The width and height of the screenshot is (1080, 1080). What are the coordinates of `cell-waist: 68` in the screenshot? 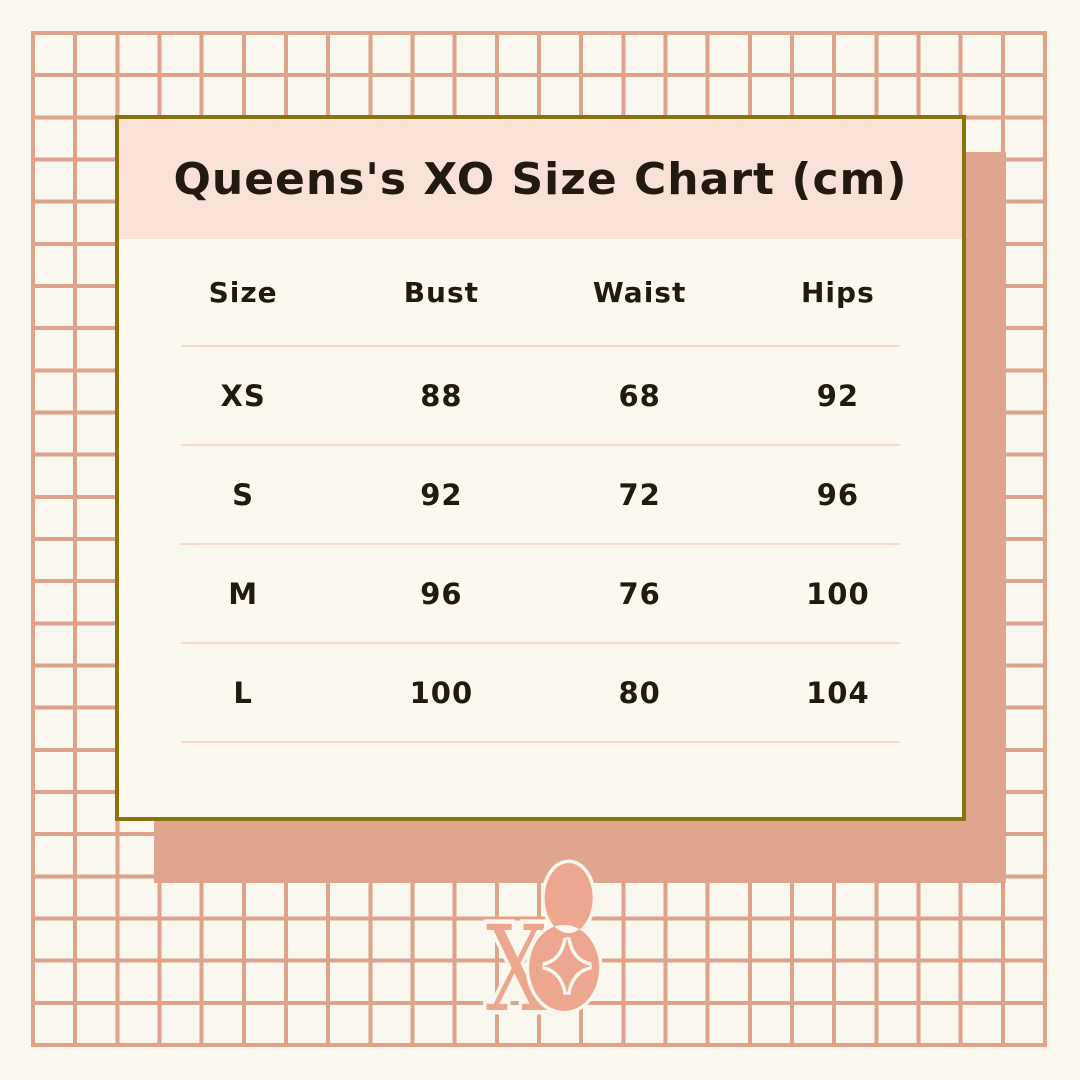 It's located at (639, 395).